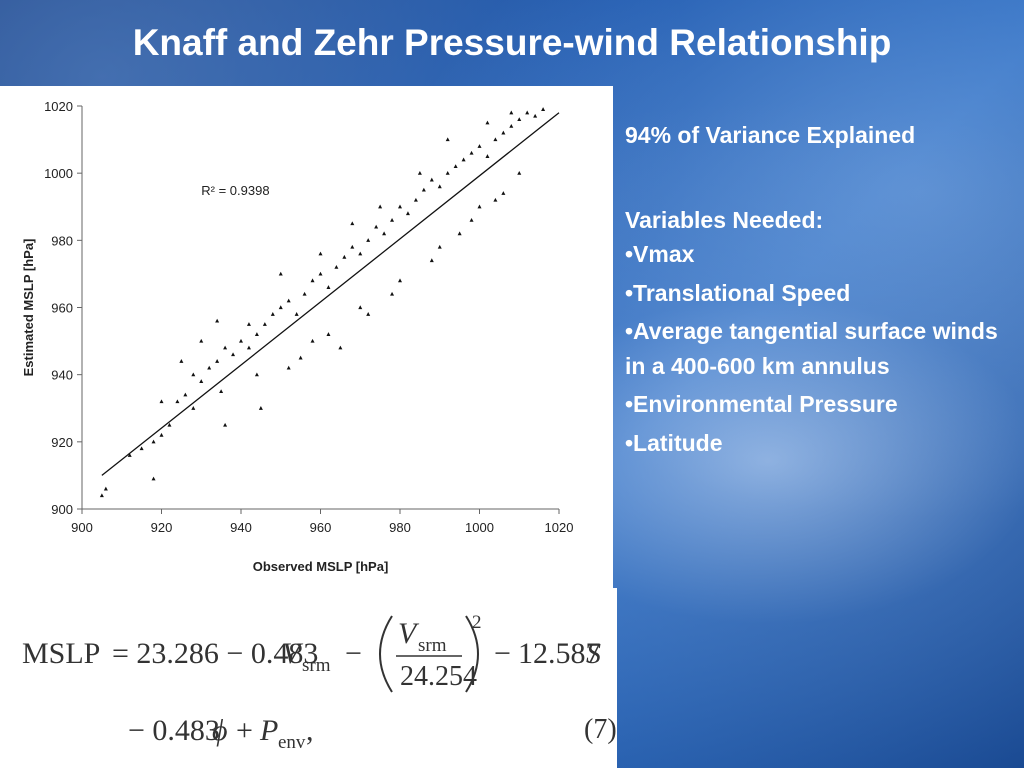 The image size is (1024, 768). I want to click on variables-heading: Variables Needed:, so click(724, 219).